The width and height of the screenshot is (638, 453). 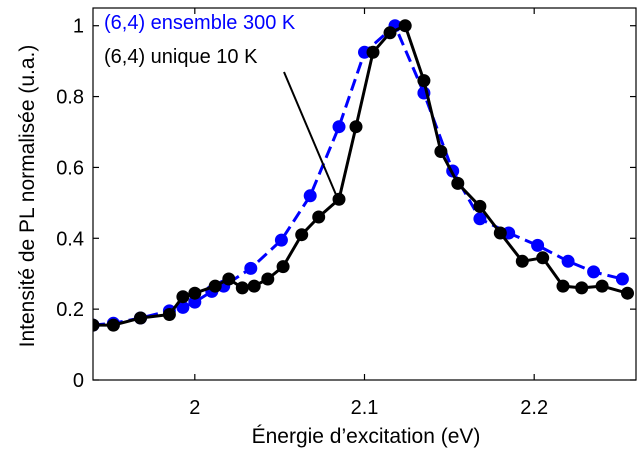 What do you see at coordinates (70, 239) in the screenshot?
I see `y-tick-label: 0.4` at bounding box center [70, 239].